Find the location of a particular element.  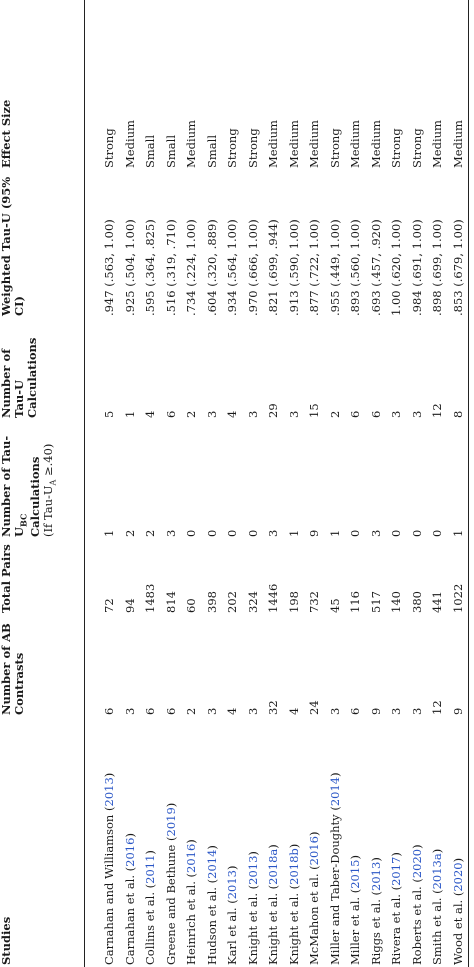

citation-year-link: 2011 is located at coordinates (150, 869).